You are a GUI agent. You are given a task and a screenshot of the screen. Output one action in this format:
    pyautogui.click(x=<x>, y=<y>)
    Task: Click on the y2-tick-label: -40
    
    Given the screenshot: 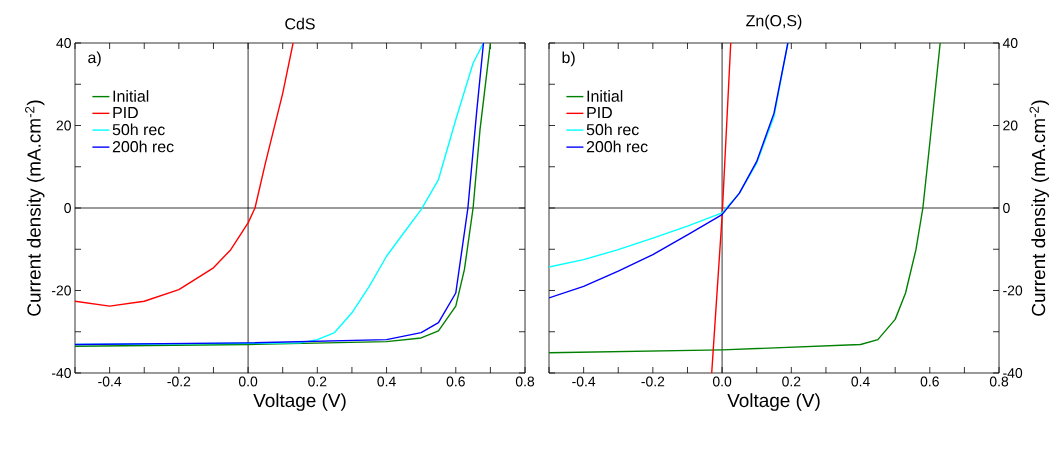 What is the action you would take?
    pyautogui.click(x=1013, y=373)
    